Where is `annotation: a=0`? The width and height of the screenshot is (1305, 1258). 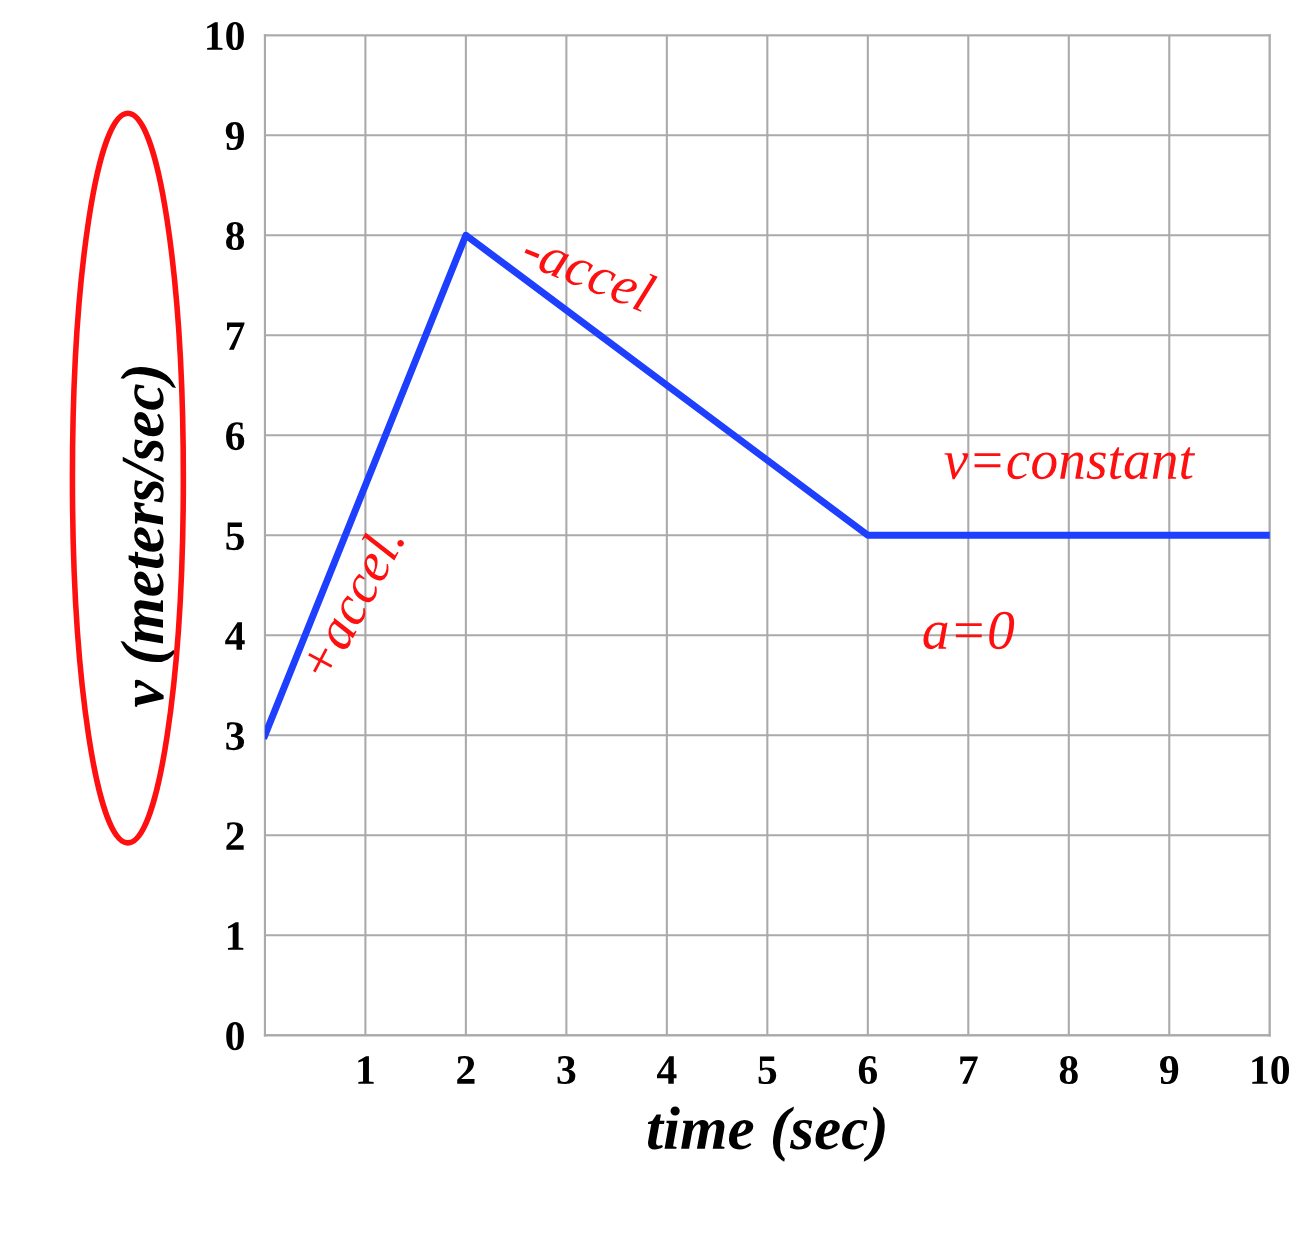
annotation: a=0 is located at coordinates (969, 630).